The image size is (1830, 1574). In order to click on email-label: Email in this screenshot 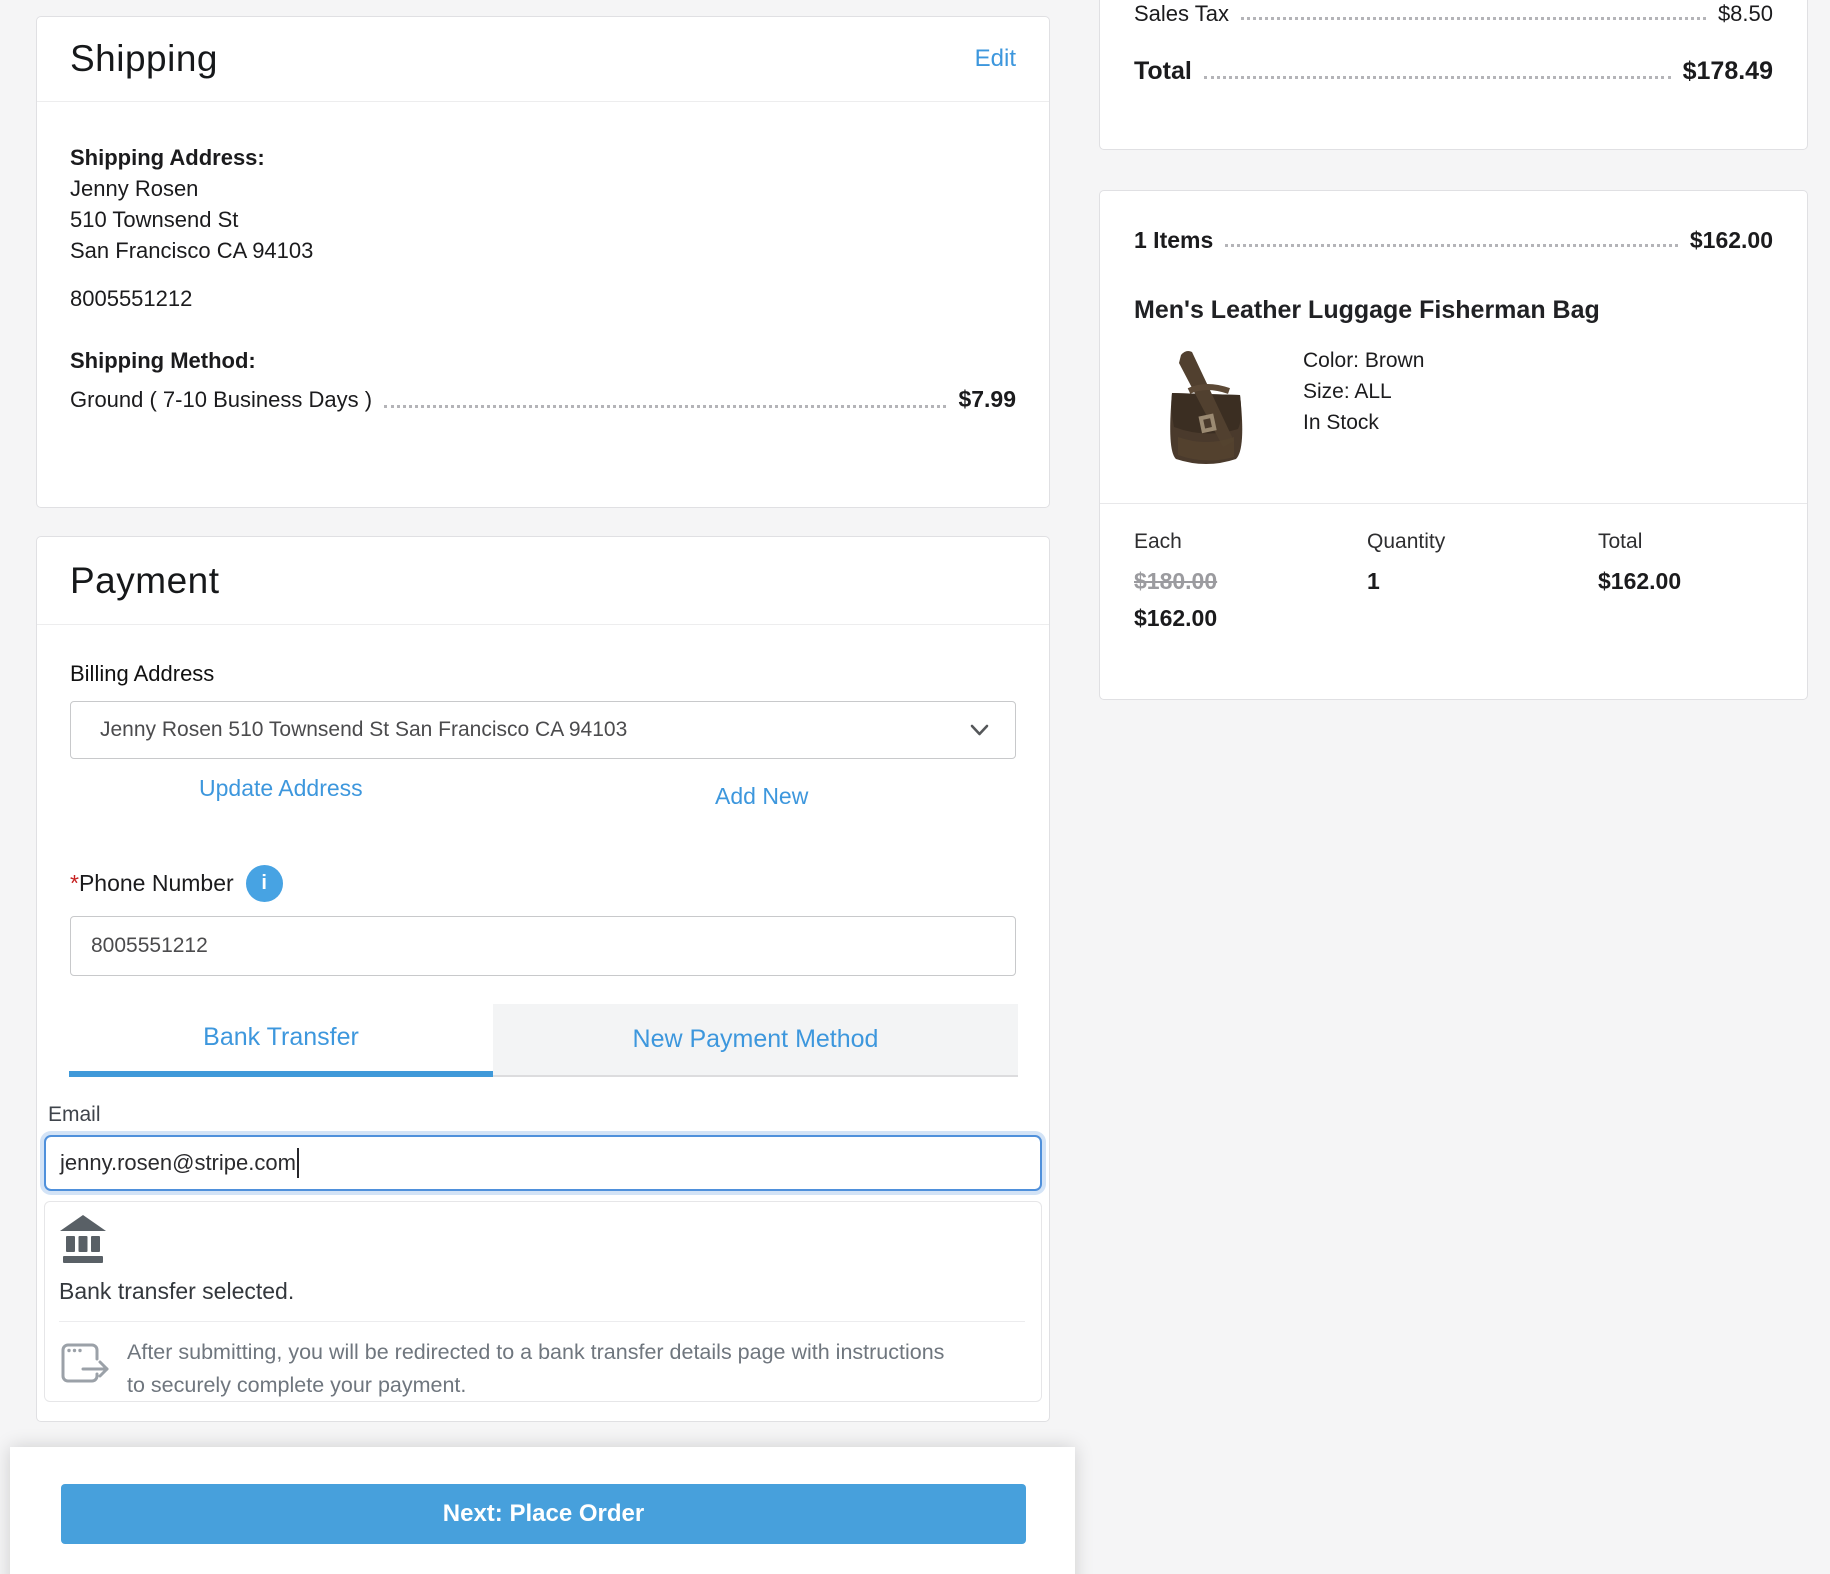, I will do `click(74, 1114)`.